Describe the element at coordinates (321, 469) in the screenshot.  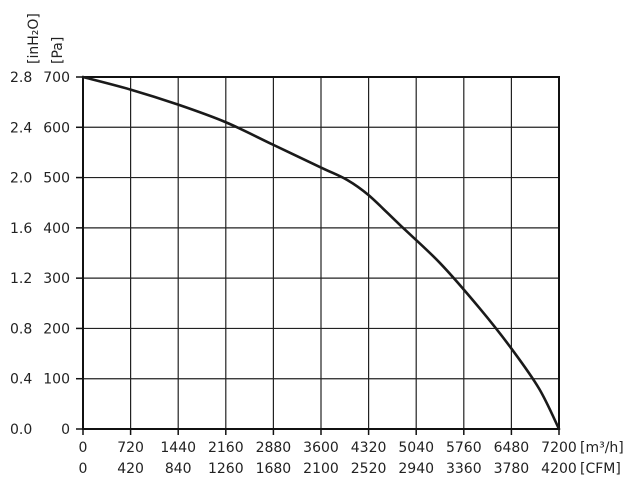
I see `x-secondary-tick-label: 2100` at that location.